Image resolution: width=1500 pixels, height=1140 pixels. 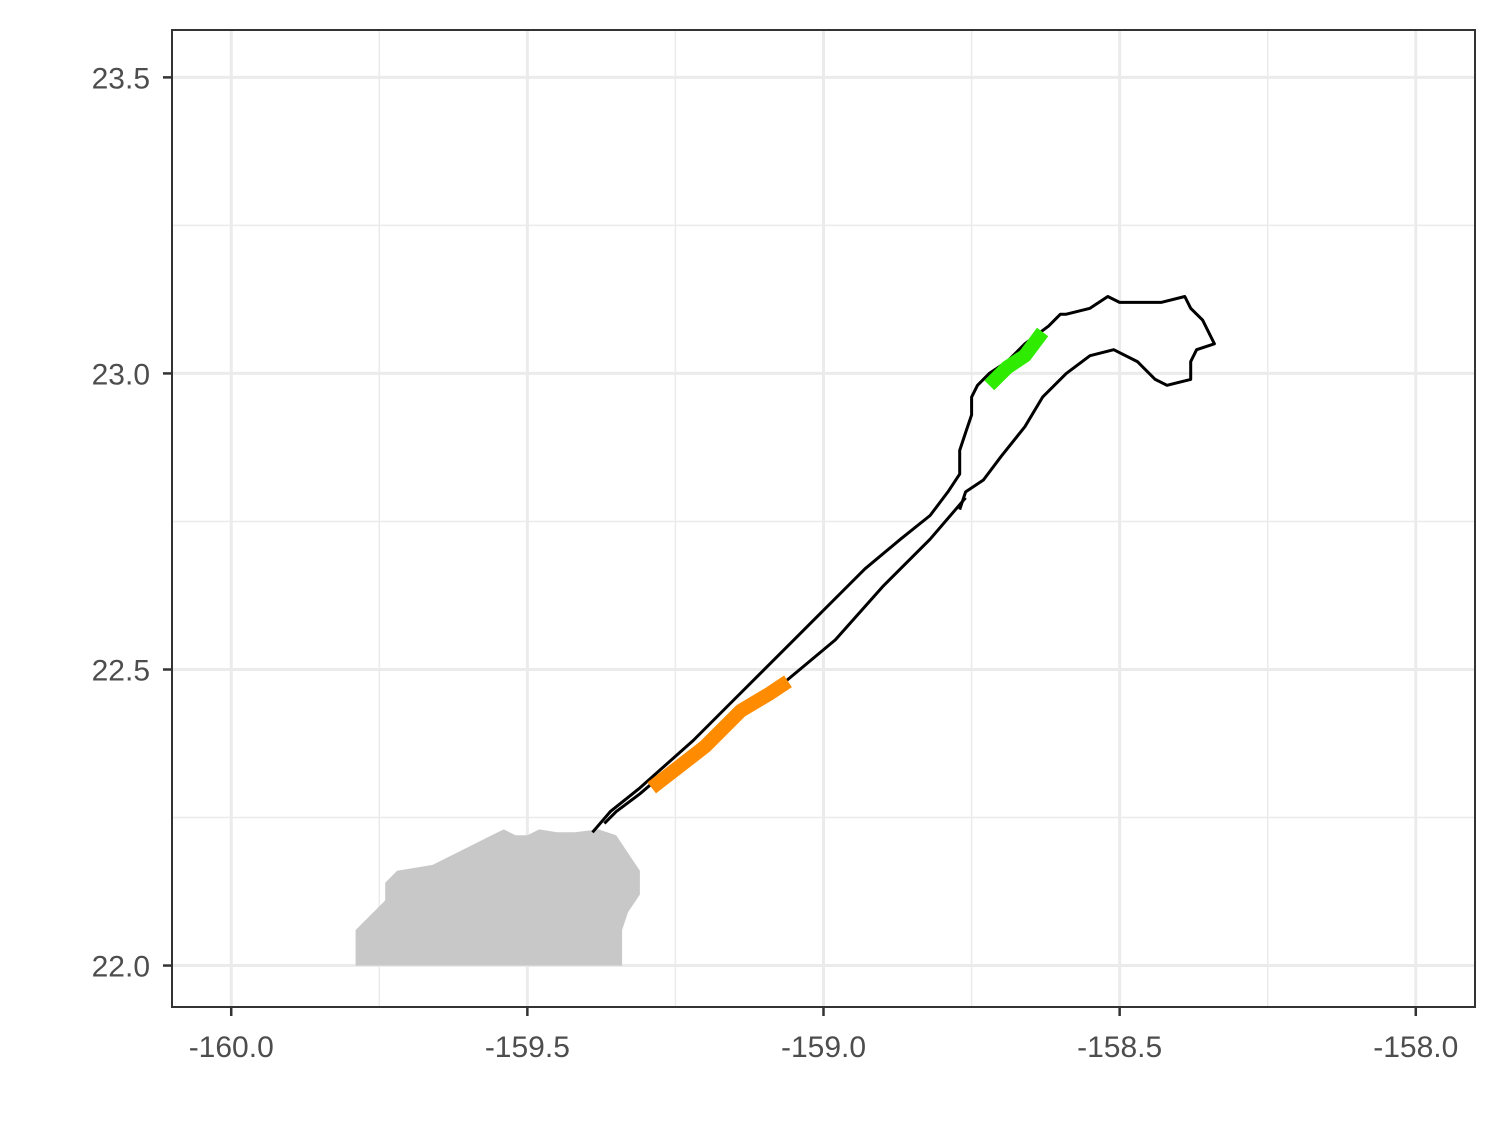 What do you see at coordinates (231, 1047) in the screenshot?
I see `x-tick-label: -160.0` at bounding box center [231, 1047].